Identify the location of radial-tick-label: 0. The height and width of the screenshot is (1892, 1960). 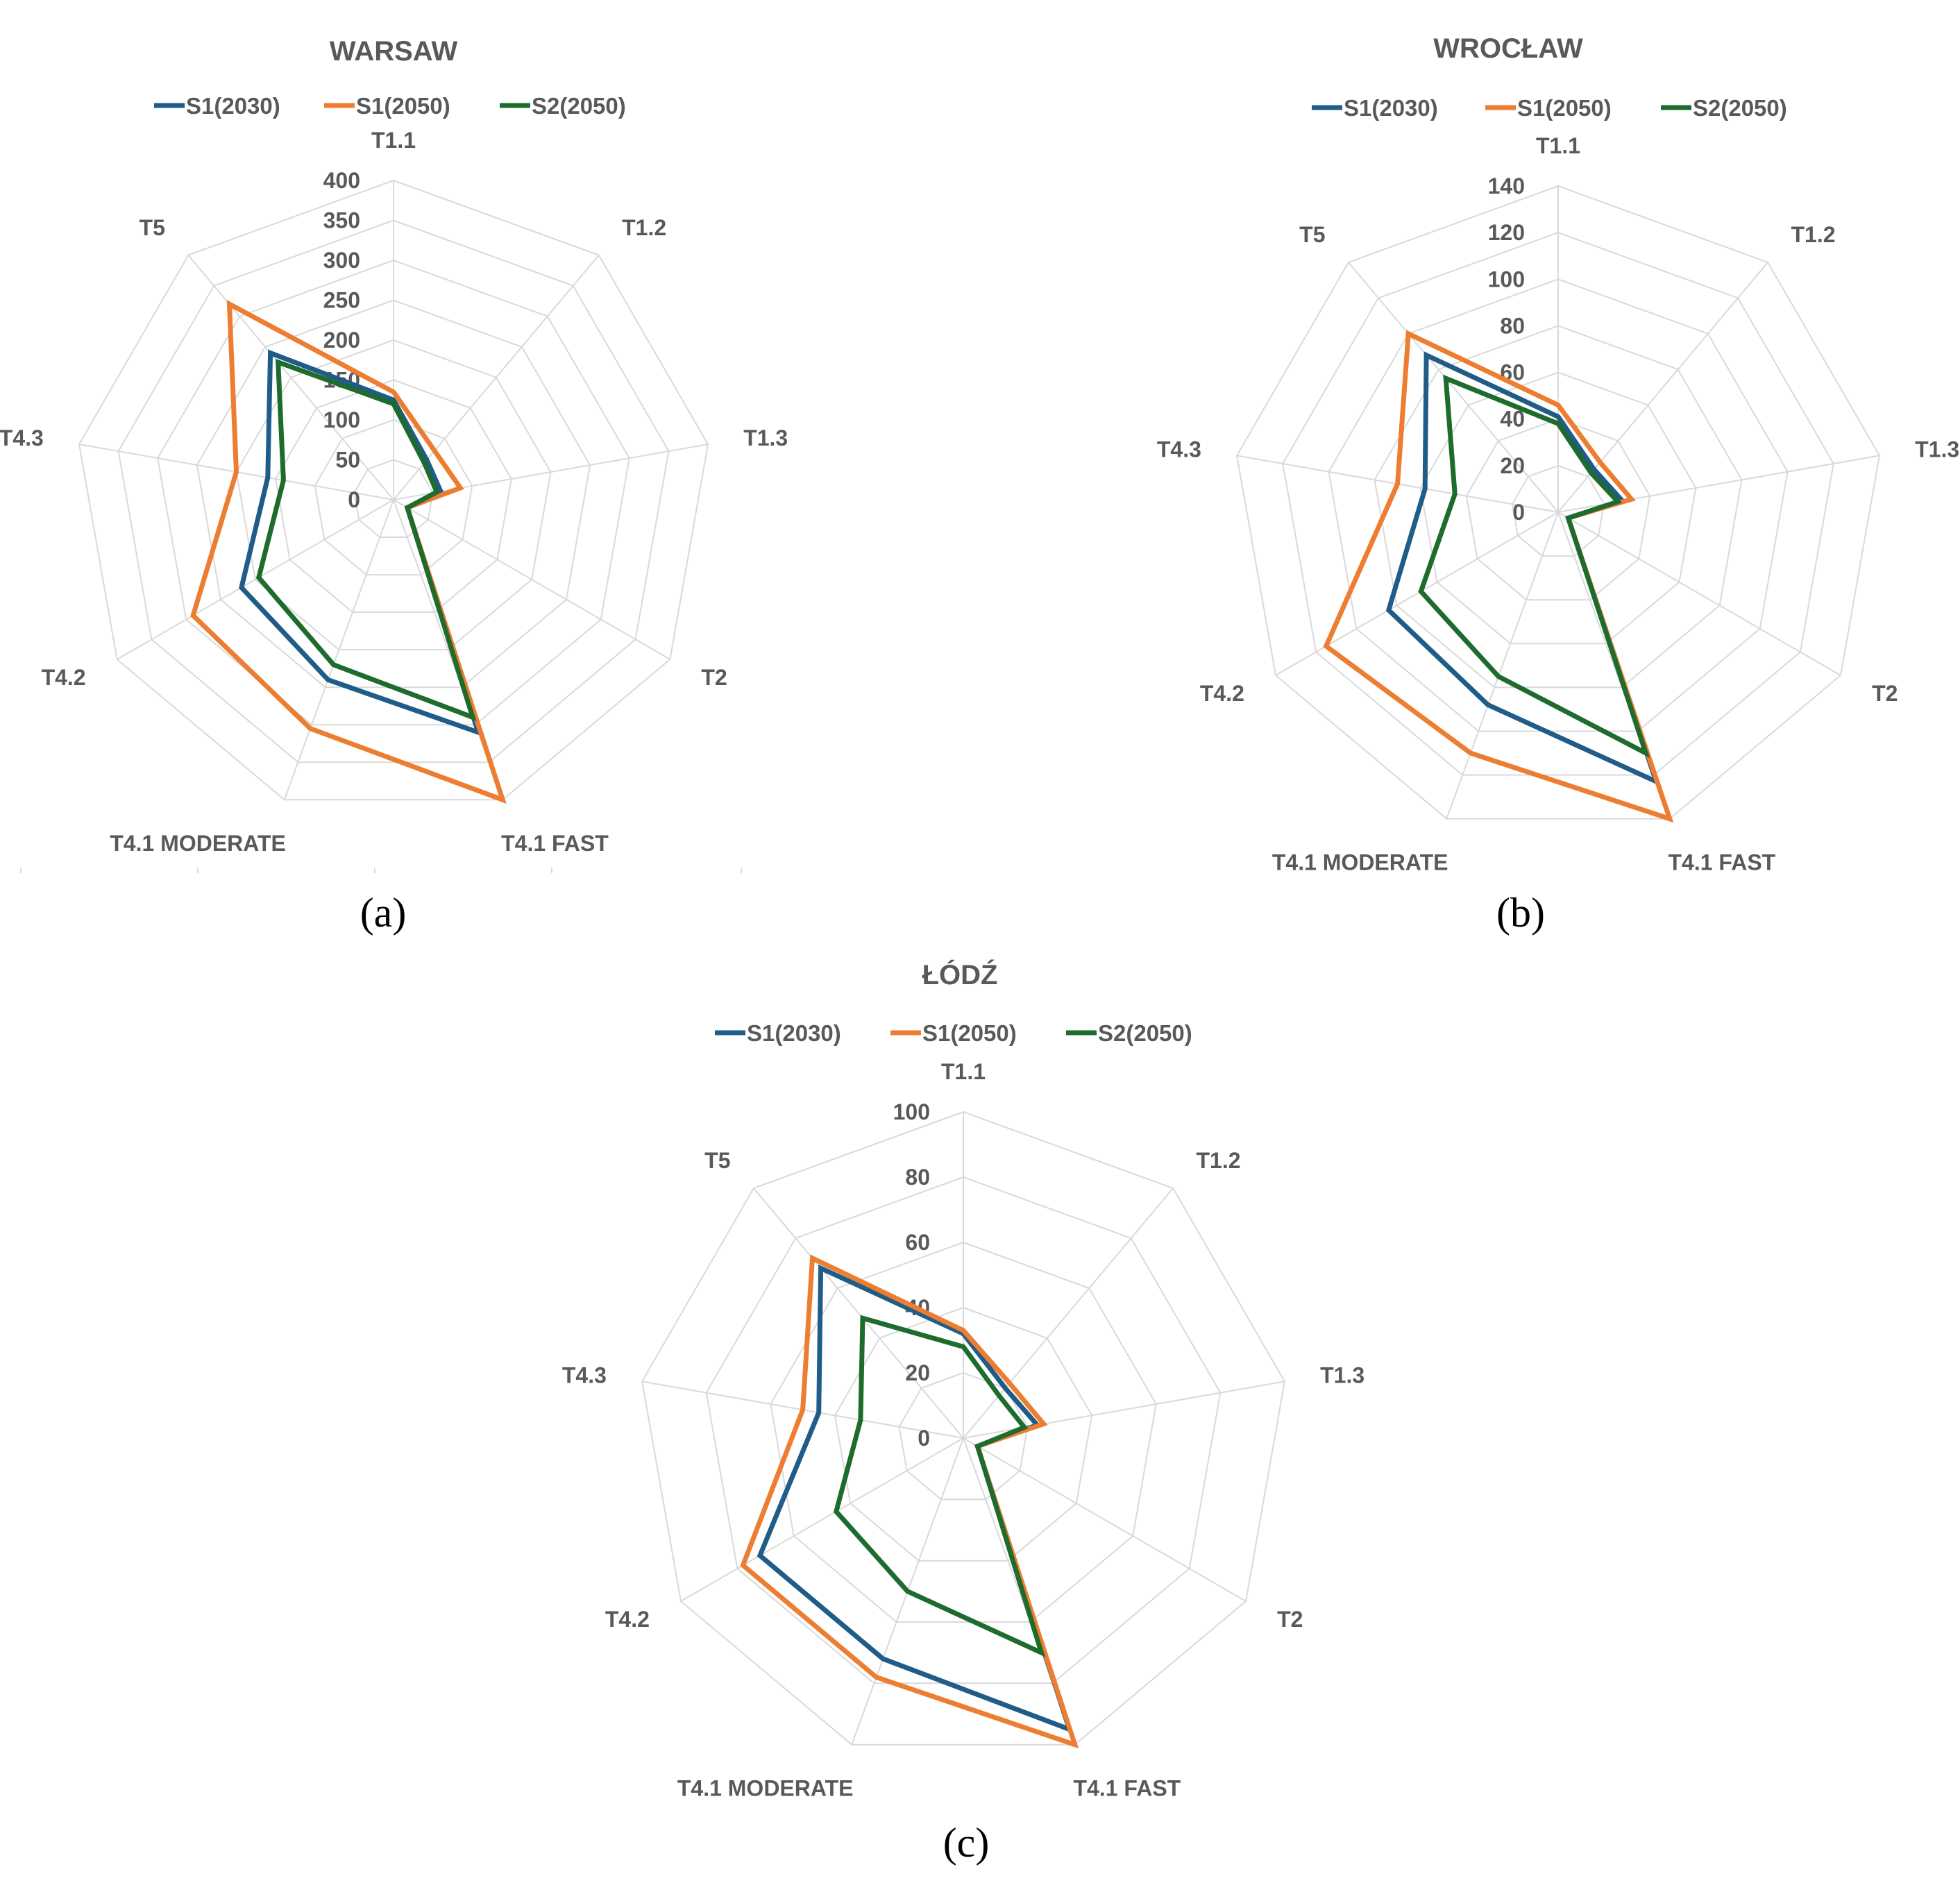
(924, 1438).